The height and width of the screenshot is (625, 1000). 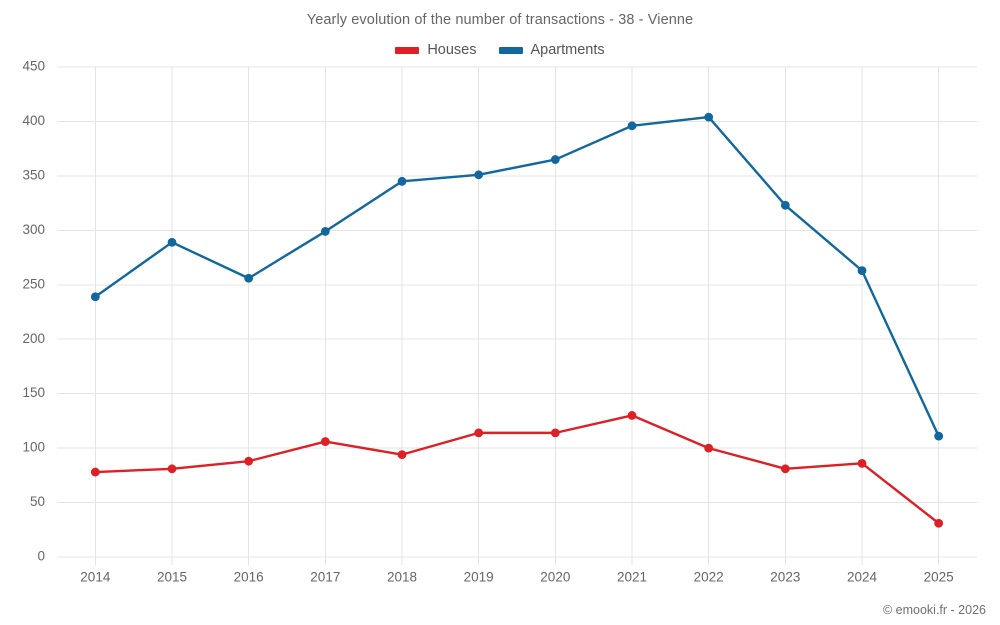 What do you see at coordinates (709, 577) in the screenshot?
I see `x-axis-tick-label: 2022` at bounding box center [709, 577].